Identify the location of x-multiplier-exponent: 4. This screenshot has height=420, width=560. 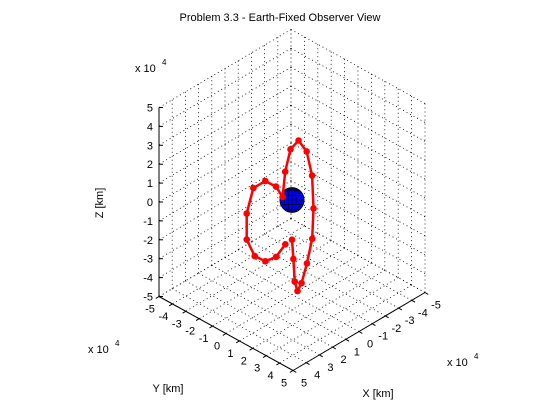
(476, 356).